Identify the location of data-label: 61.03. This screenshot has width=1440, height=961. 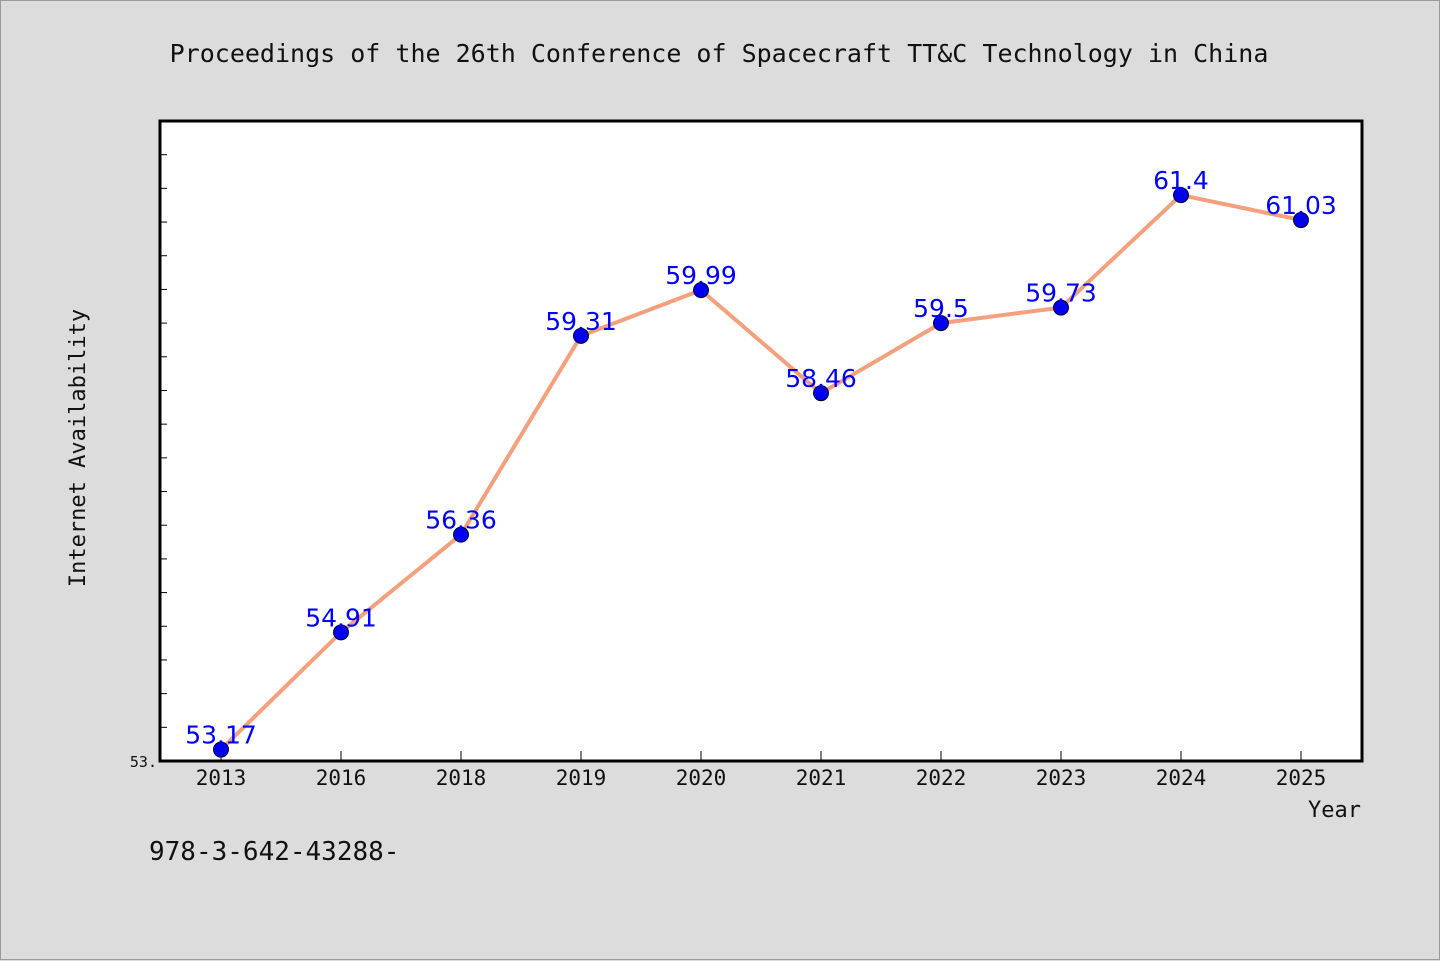
(1301, 205).